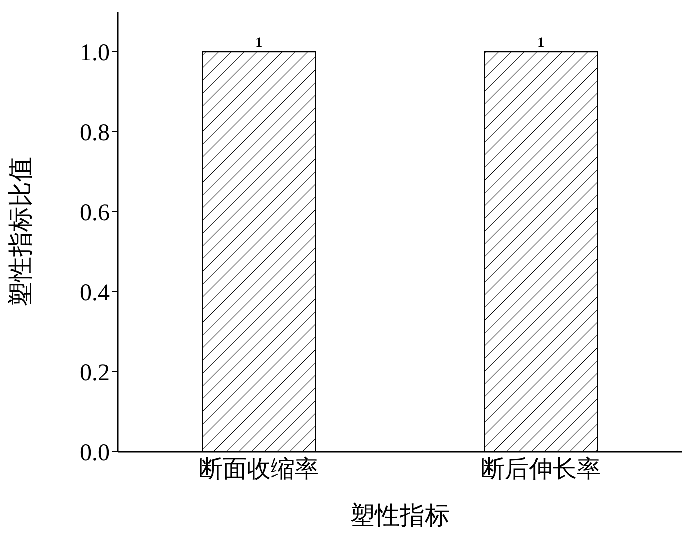 The width and height of the screenshot is (700, 540). Describe the element at coordinates (95, 213) in the screenshot. I see `y-tick-label: 0.6` at that location.